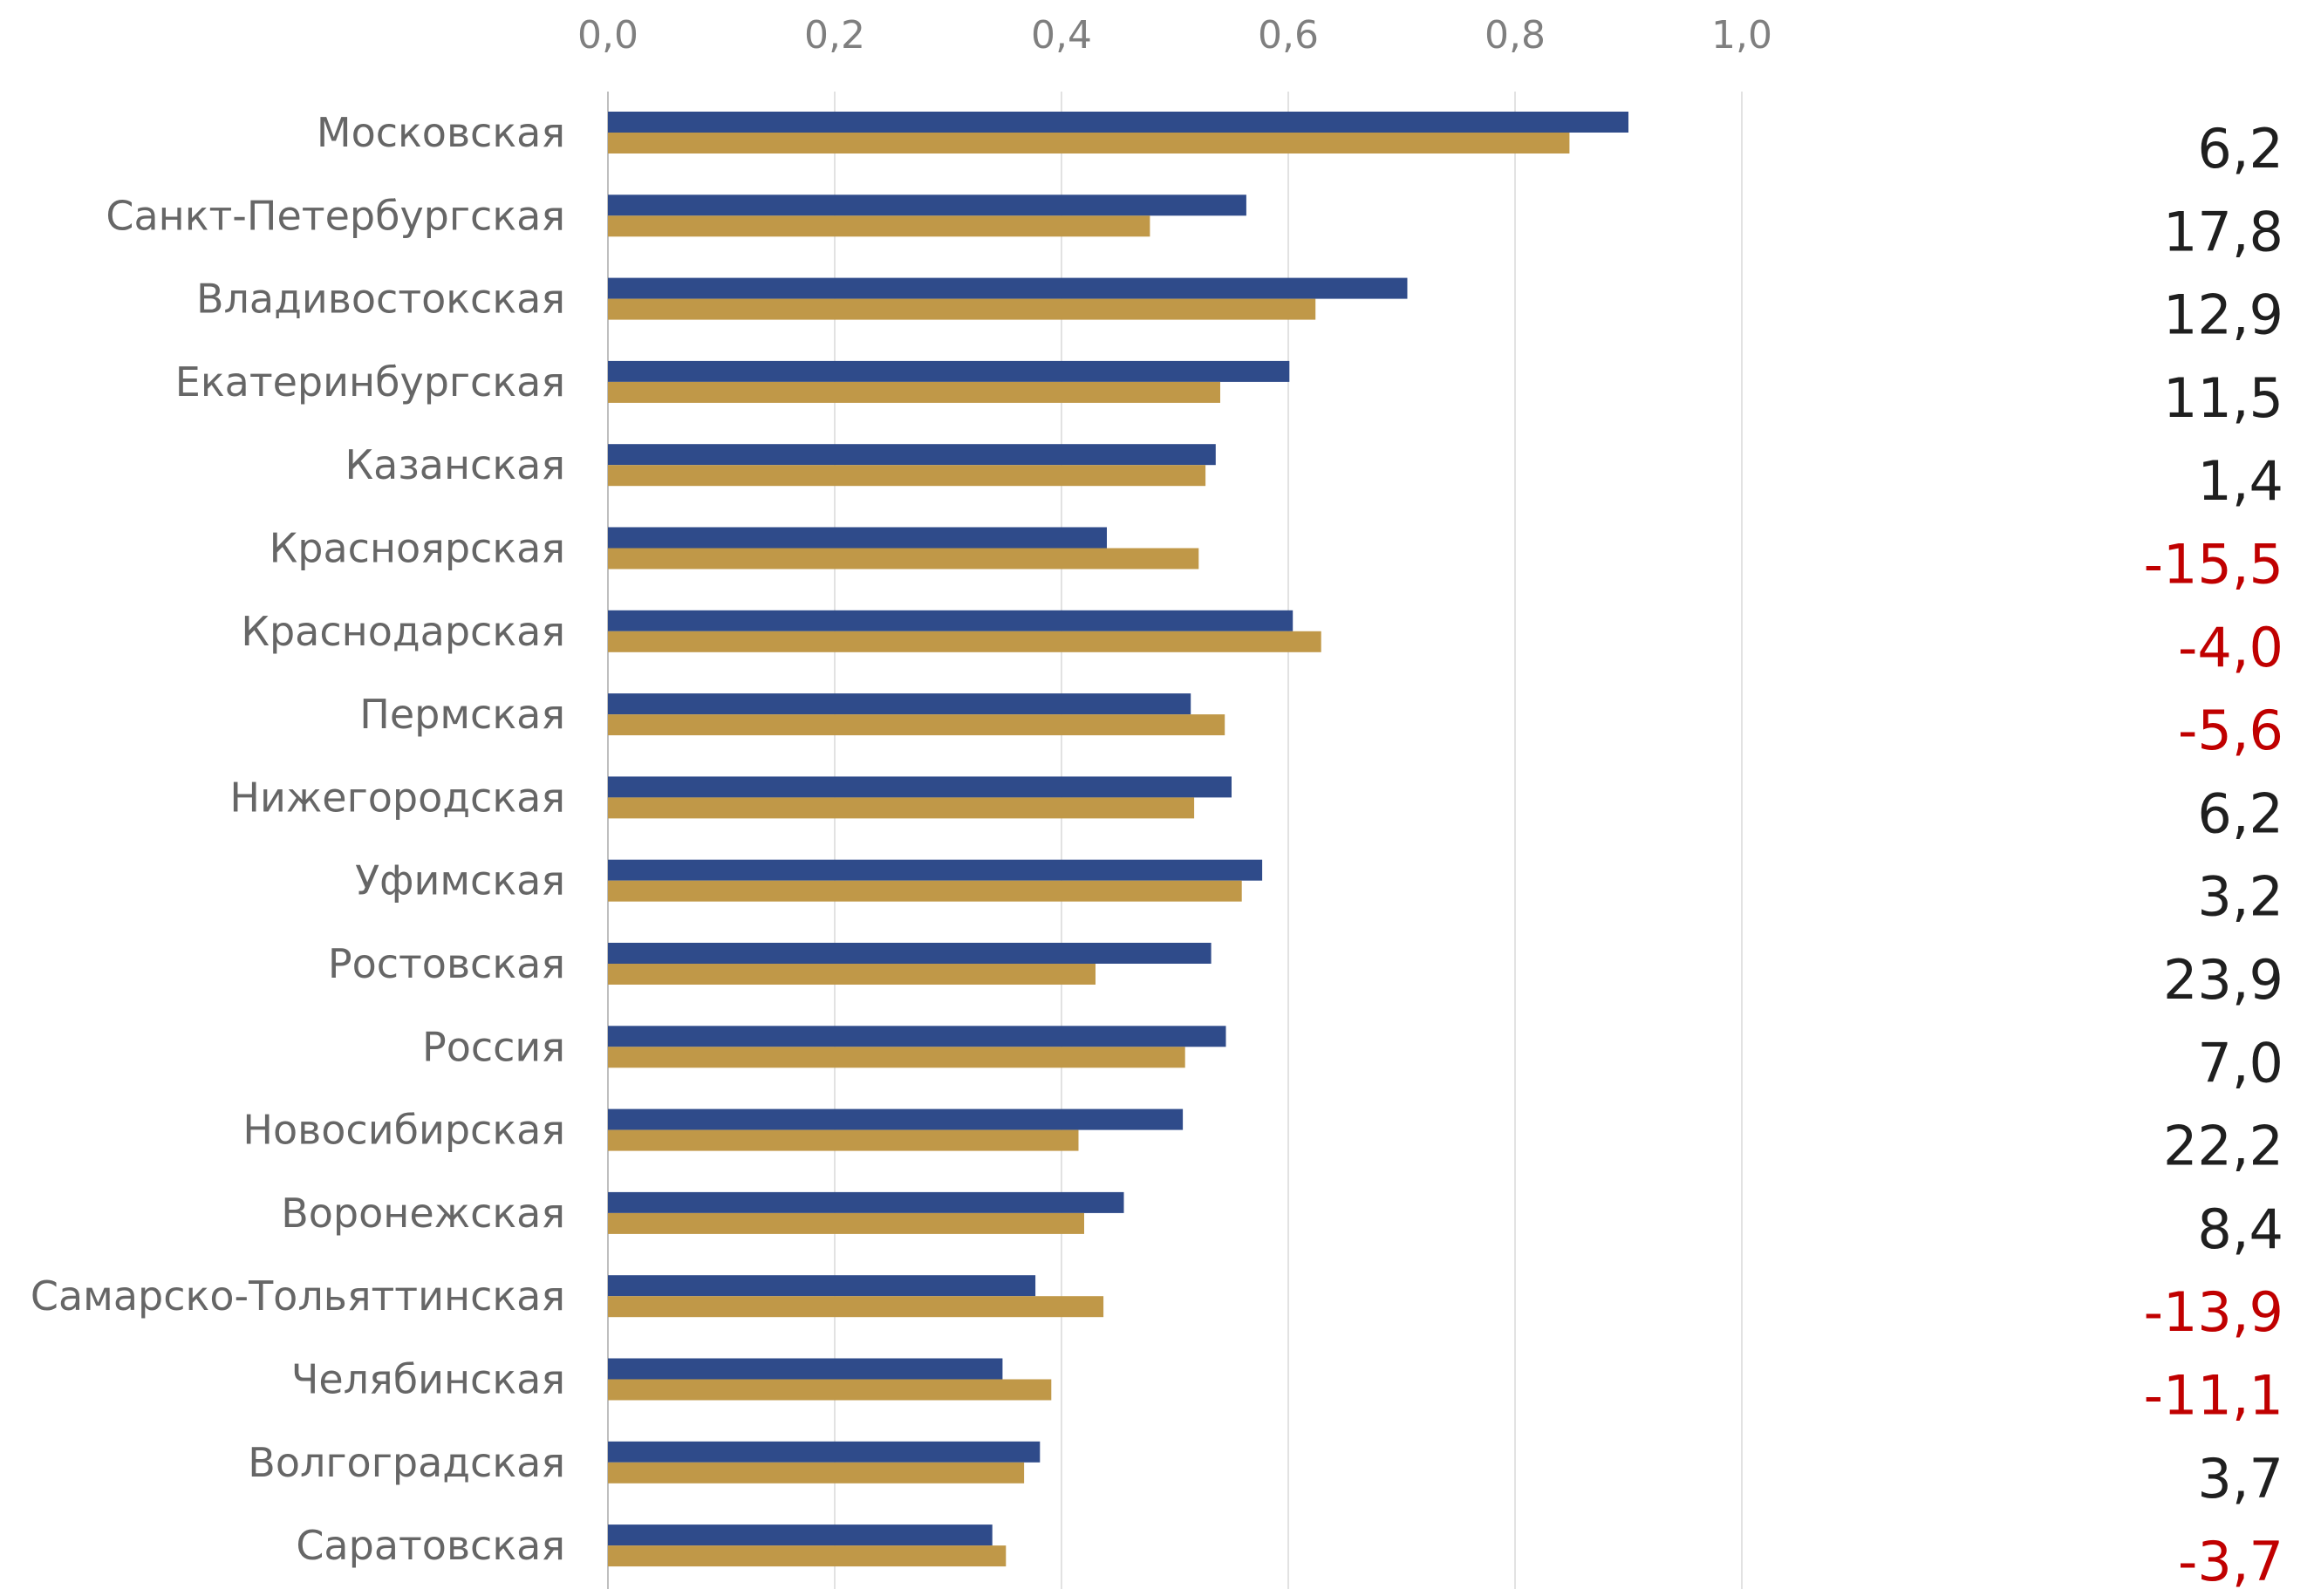  What do you see at coordinates (397, 798) in the screenshot?
I see `category-label: Нижегородская` at bounding box center [397, 798].